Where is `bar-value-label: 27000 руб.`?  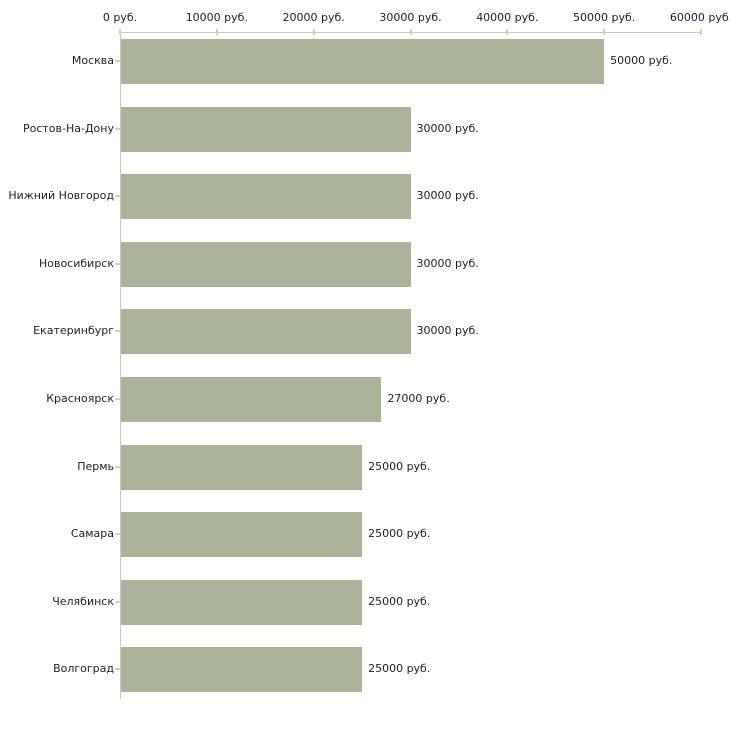 bar-value-label: 27000 руб. is located at coordinates (418, 398).